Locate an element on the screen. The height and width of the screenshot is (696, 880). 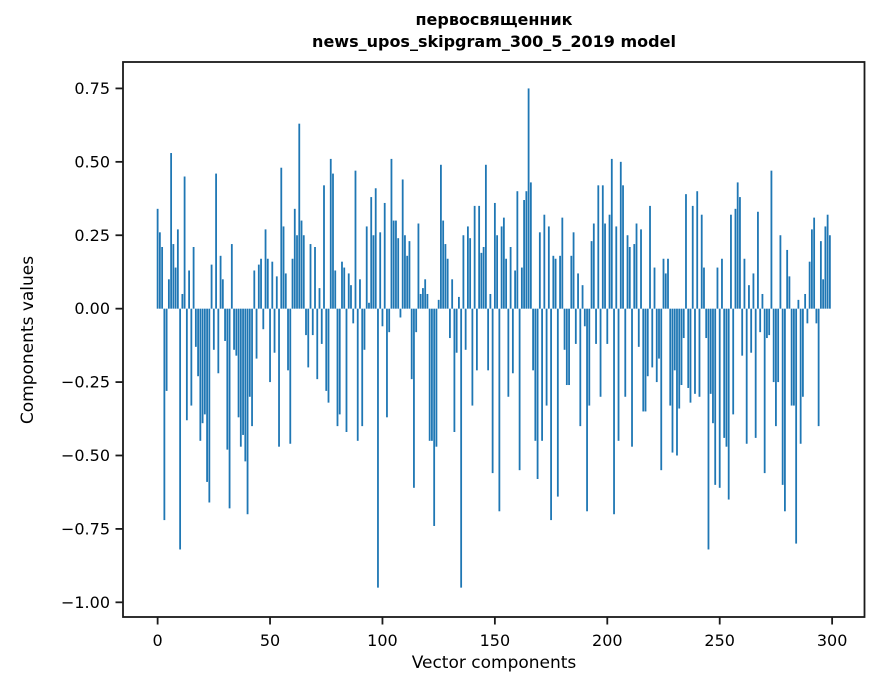
chart-title-line2: news_upos_skipgram_300_5_2019 model is located at coordinates (494, 41).